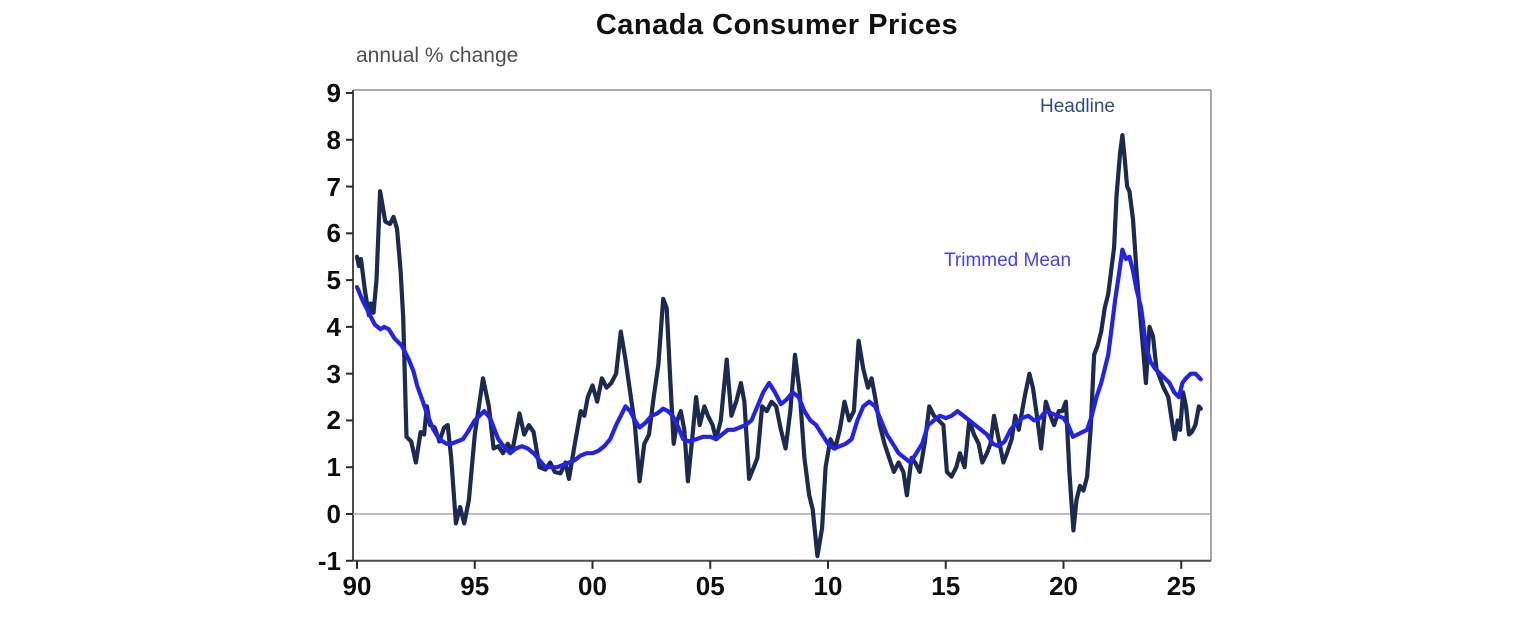 The width and height of the screenshot is (1536, 630). What do you see at coordinates (333, 420) in the screenshot?
I see `y-tick-label: 2` at bounding box center [333, 420].